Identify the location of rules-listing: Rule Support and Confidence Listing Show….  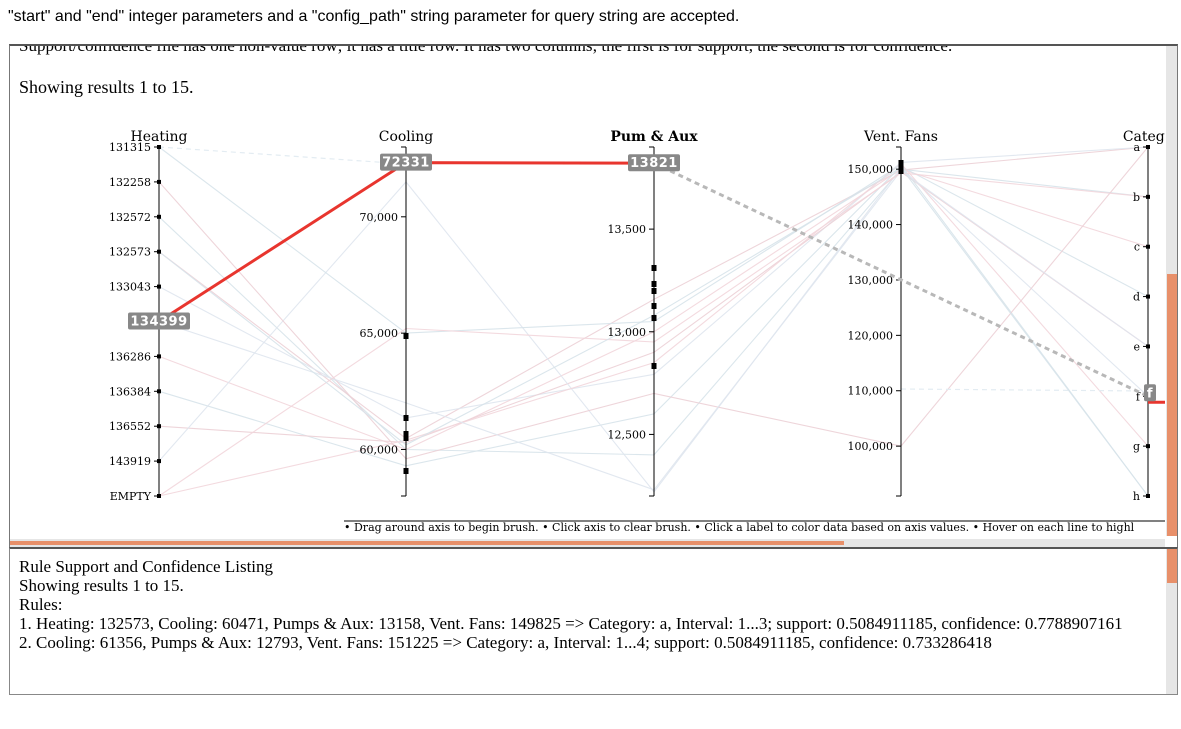
(584, 604).